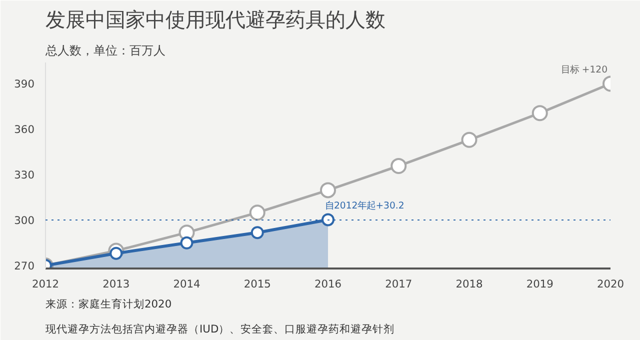 The width and height of the screenshot is (640, 340). What do you see at coordinates (105, 51) in the screenshot?
I see `chart-subtitle: 总人数，单位：百万人` at bounding box center [105, 51].